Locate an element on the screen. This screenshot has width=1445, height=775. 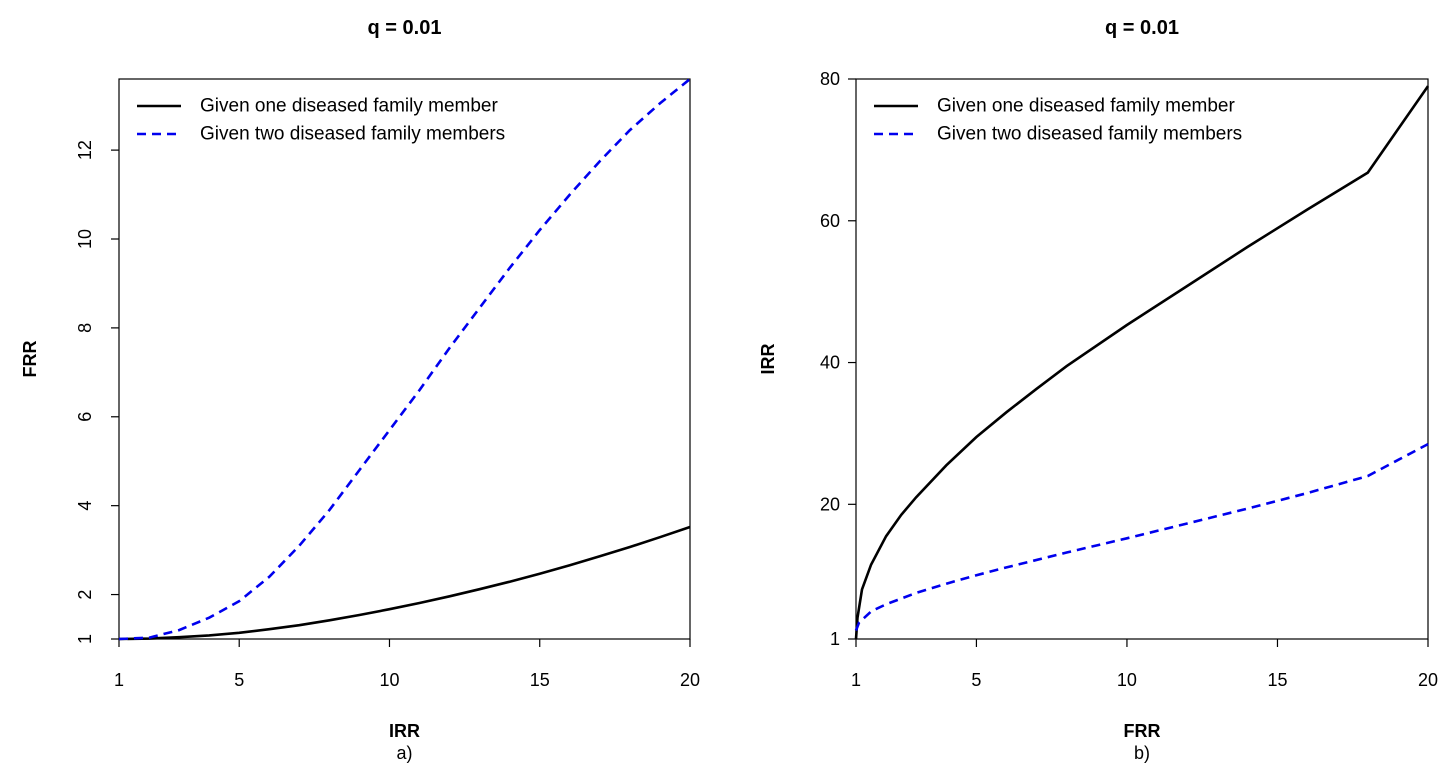
y-tick-label: 8 is located at coordinates (85, 328).